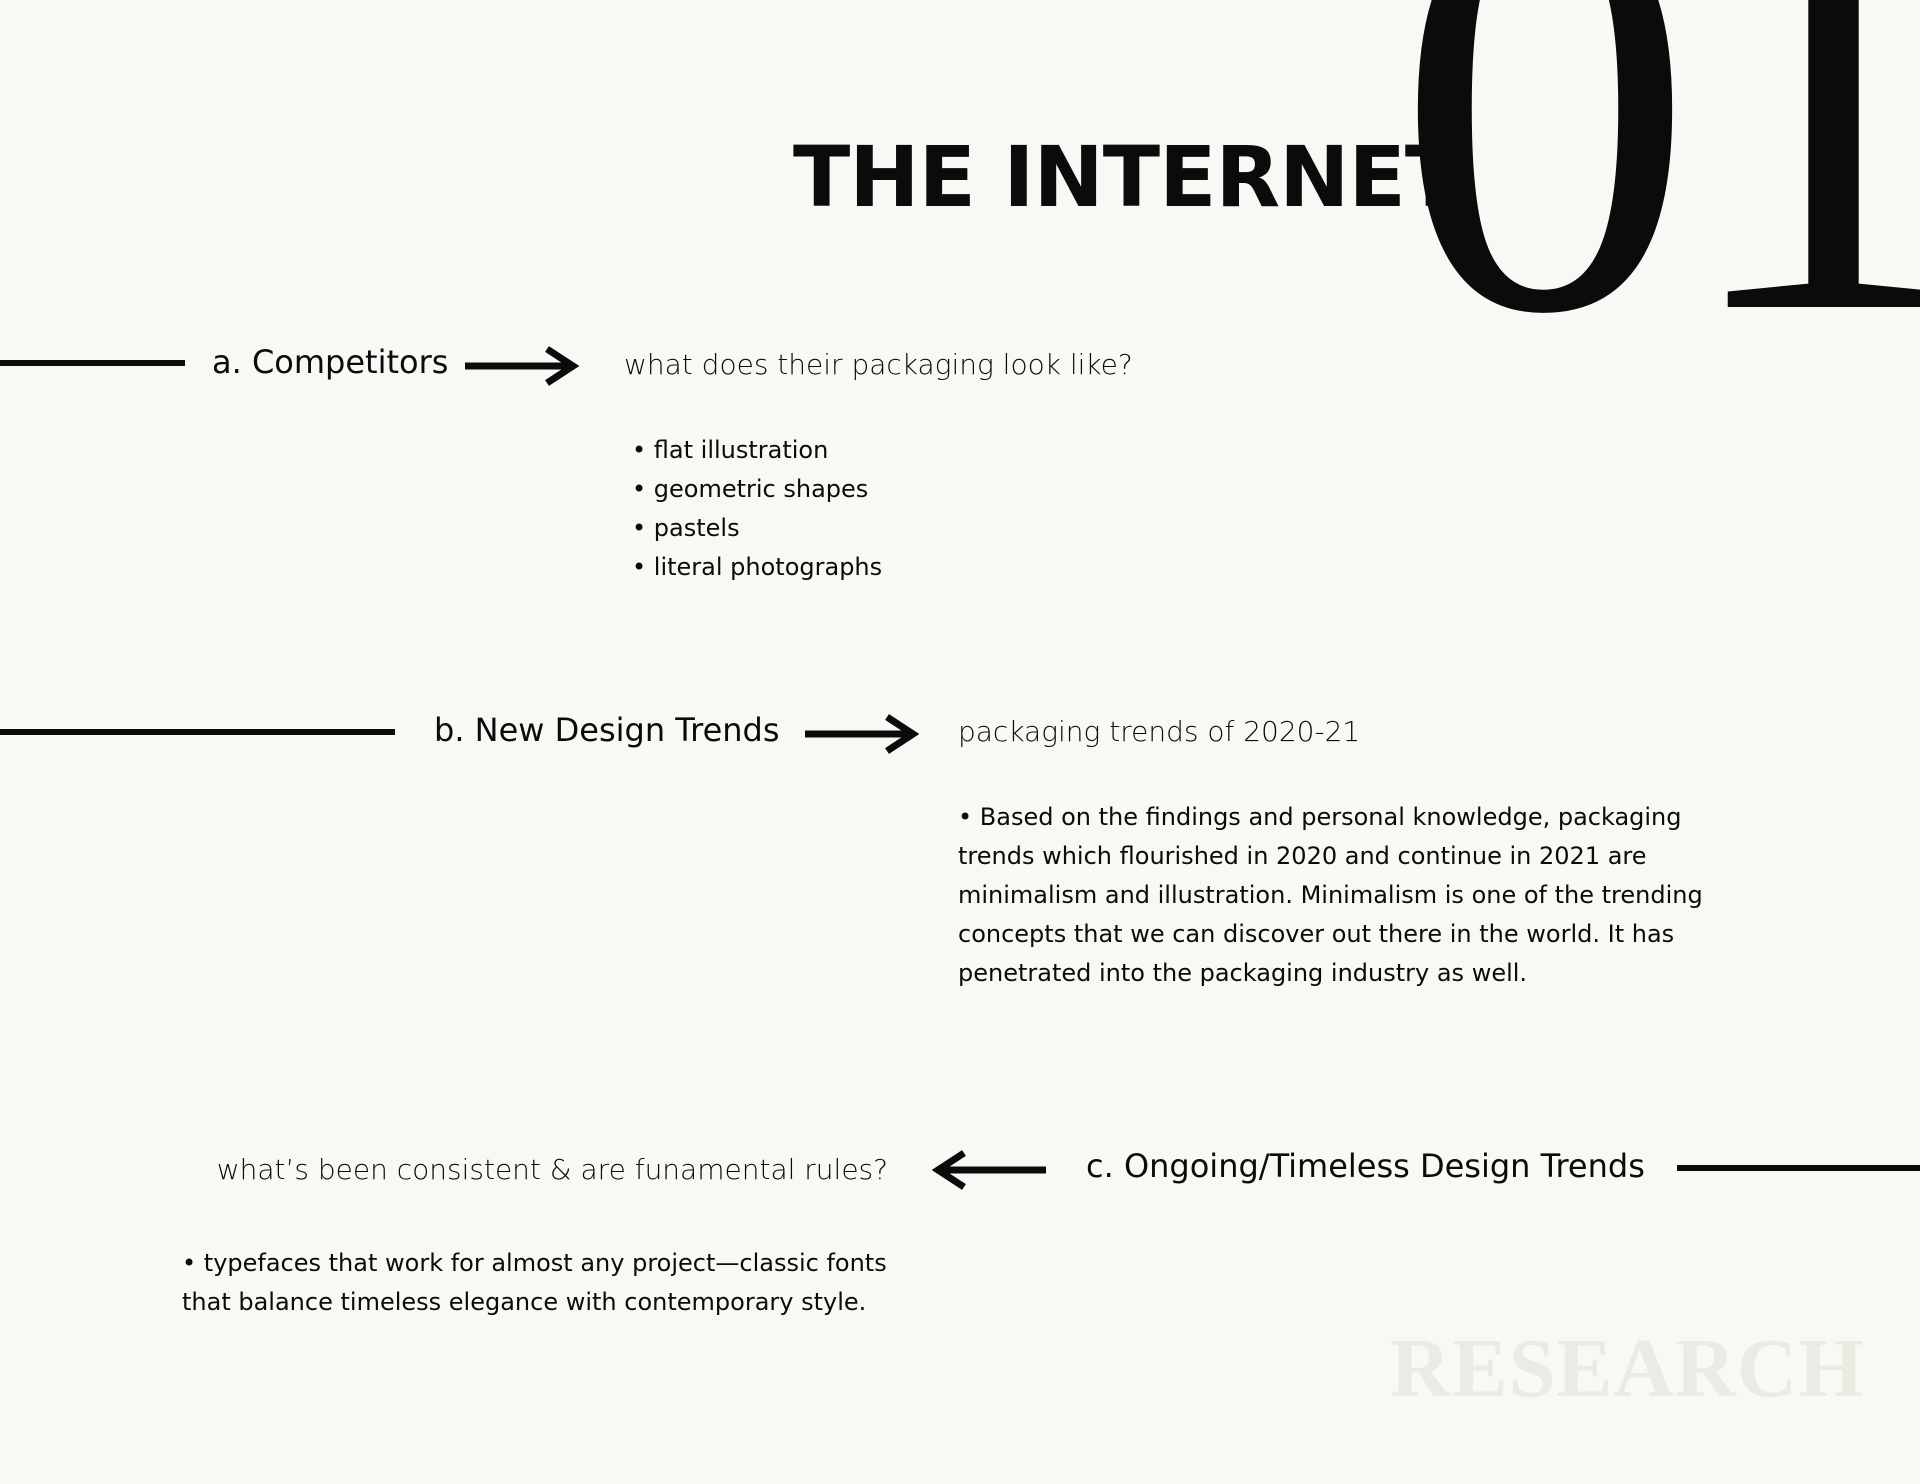 The height and width of the screenshot is (1484, 1920). What do you see at coordinates (1159, 731) in the screenshot?
I see `section-question: packaging trends of 2020-21` at bounding box center [1159, 731].